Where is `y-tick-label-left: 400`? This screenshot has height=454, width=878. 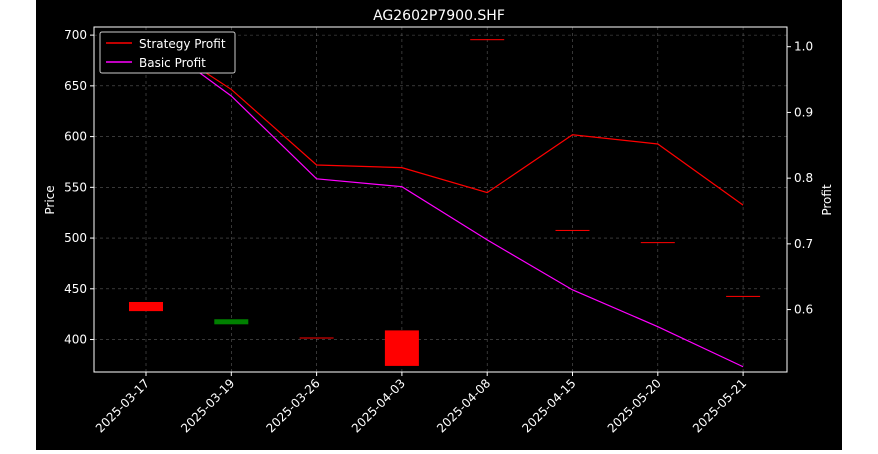 y-tick-label-left: 400 is located at coordinates (75, 340).